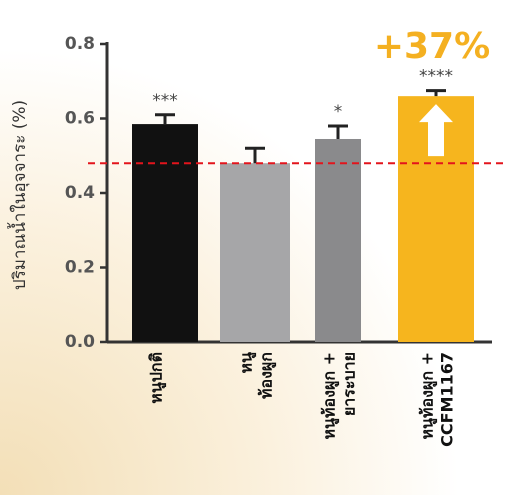 The height and width of the screenshot is (495, 510). I want to click on x-tick-label: CCFM1167, so click(447, 399).